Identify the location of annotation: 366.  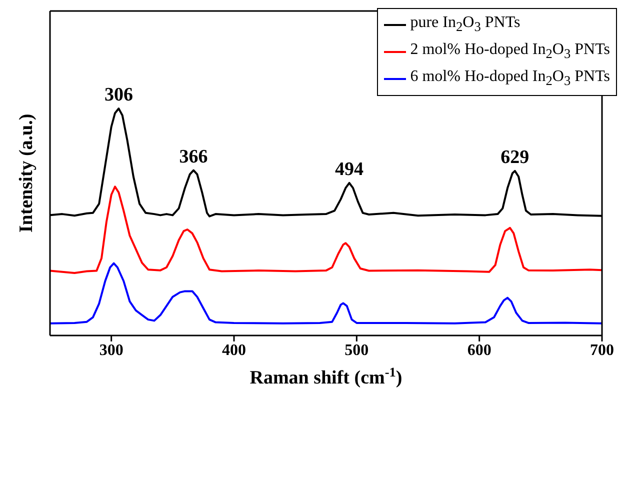
(193, 157).